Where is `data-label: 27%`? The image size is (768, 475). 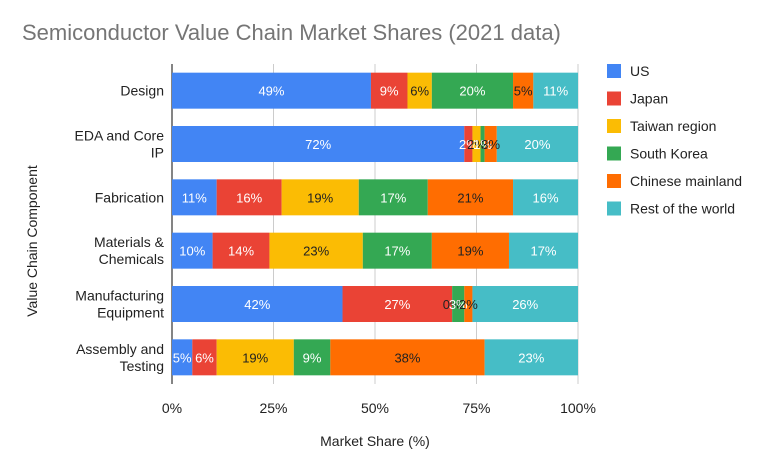
data-label: 27% is located at coordinates (397, 304).